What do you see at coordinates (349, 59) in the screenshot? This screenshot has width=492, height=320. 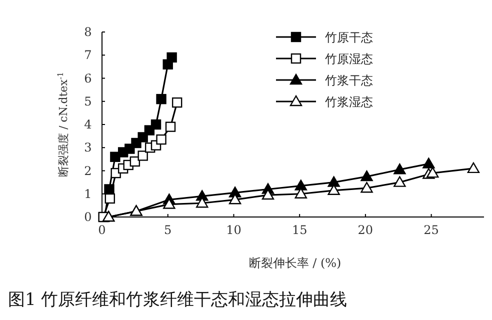 I see `legend-label: 竹原湿态` at bounding box center [349, 59].